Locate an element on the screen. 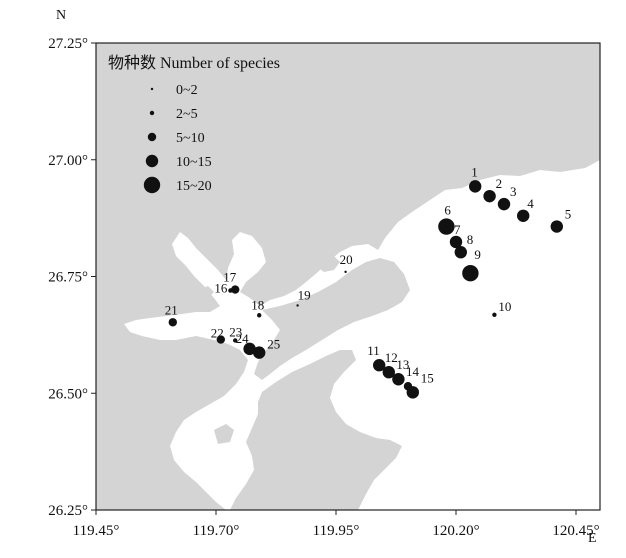  island-south-west is located at coordinates (197, 371).